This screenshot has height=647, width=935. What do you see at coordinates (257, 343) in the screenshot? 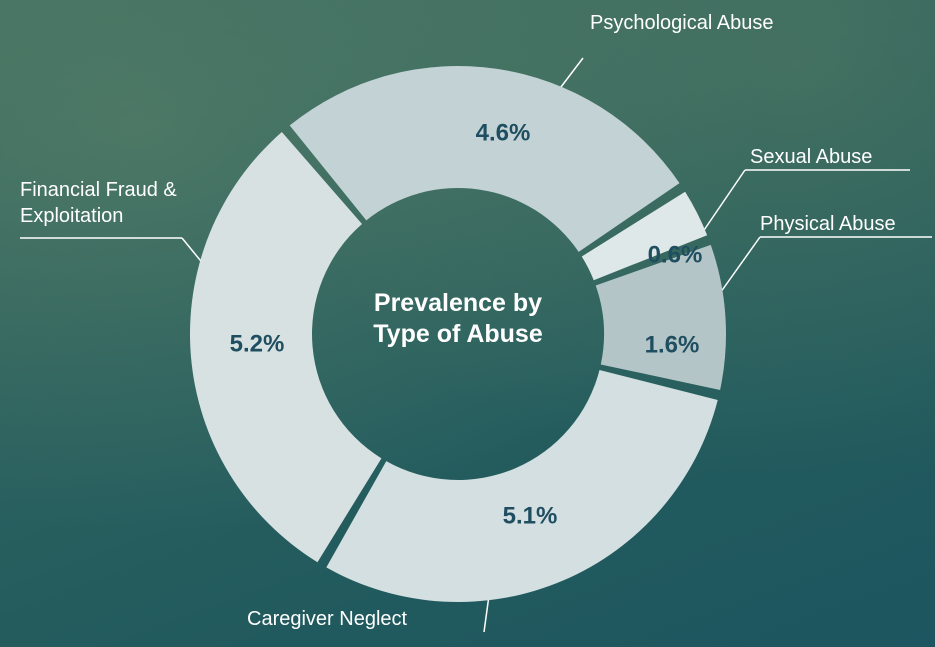
I see `value-label: 5.2%` at bounding box center [257, 343].